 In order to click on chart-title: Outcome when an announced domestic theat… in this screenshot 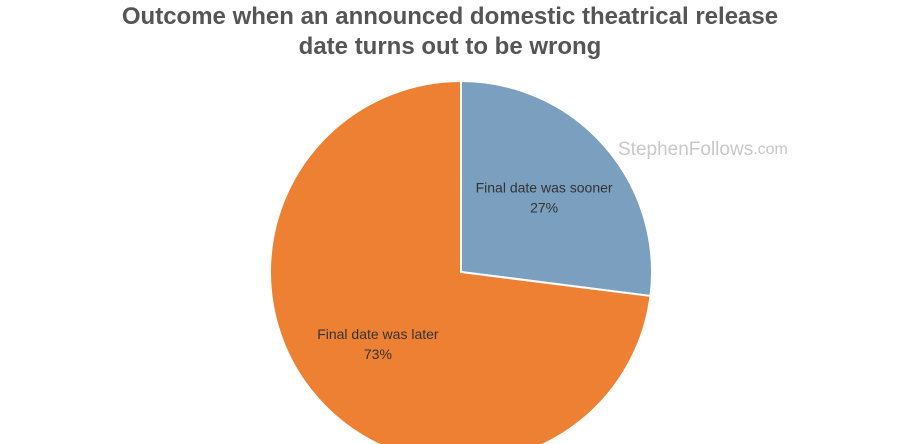, I will do `click(450, 31)`.